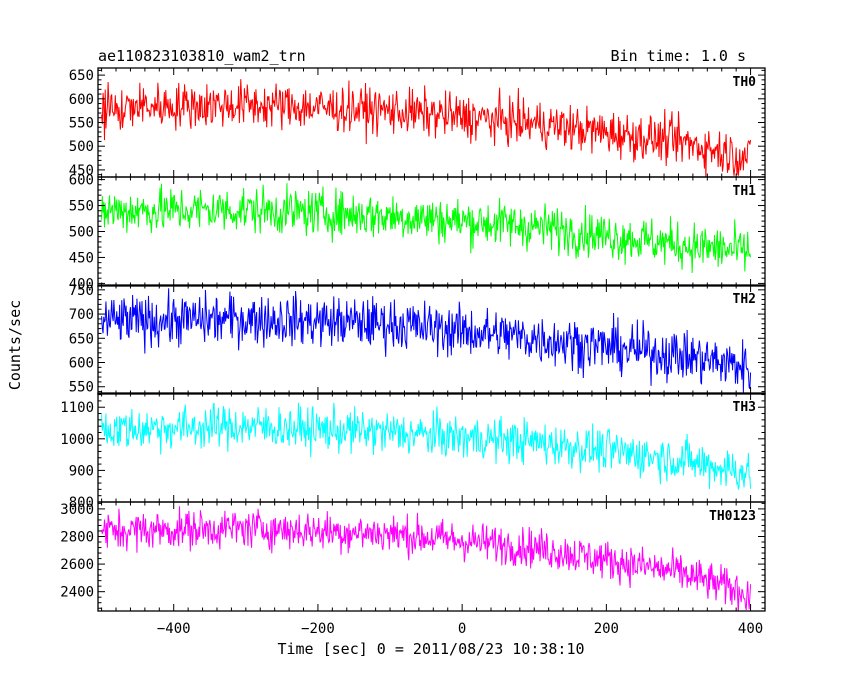  Describe the element at coordinates (81, 315) in the screenshot. I see `y-tick-label: 700` at that location.